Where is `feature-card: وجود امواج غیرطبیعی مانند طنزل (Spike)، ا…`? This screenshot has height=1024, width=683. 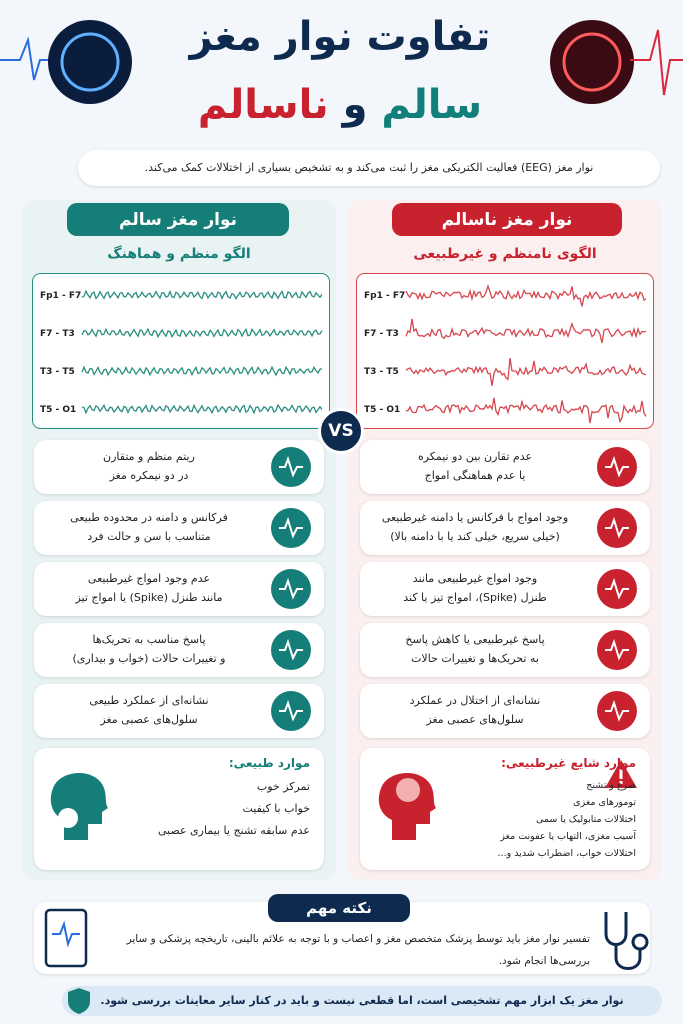 feature-card: وجود امواج غیرطبیعی مانند طنزل (Spike)، ا… is located at coordinates (505, 589).